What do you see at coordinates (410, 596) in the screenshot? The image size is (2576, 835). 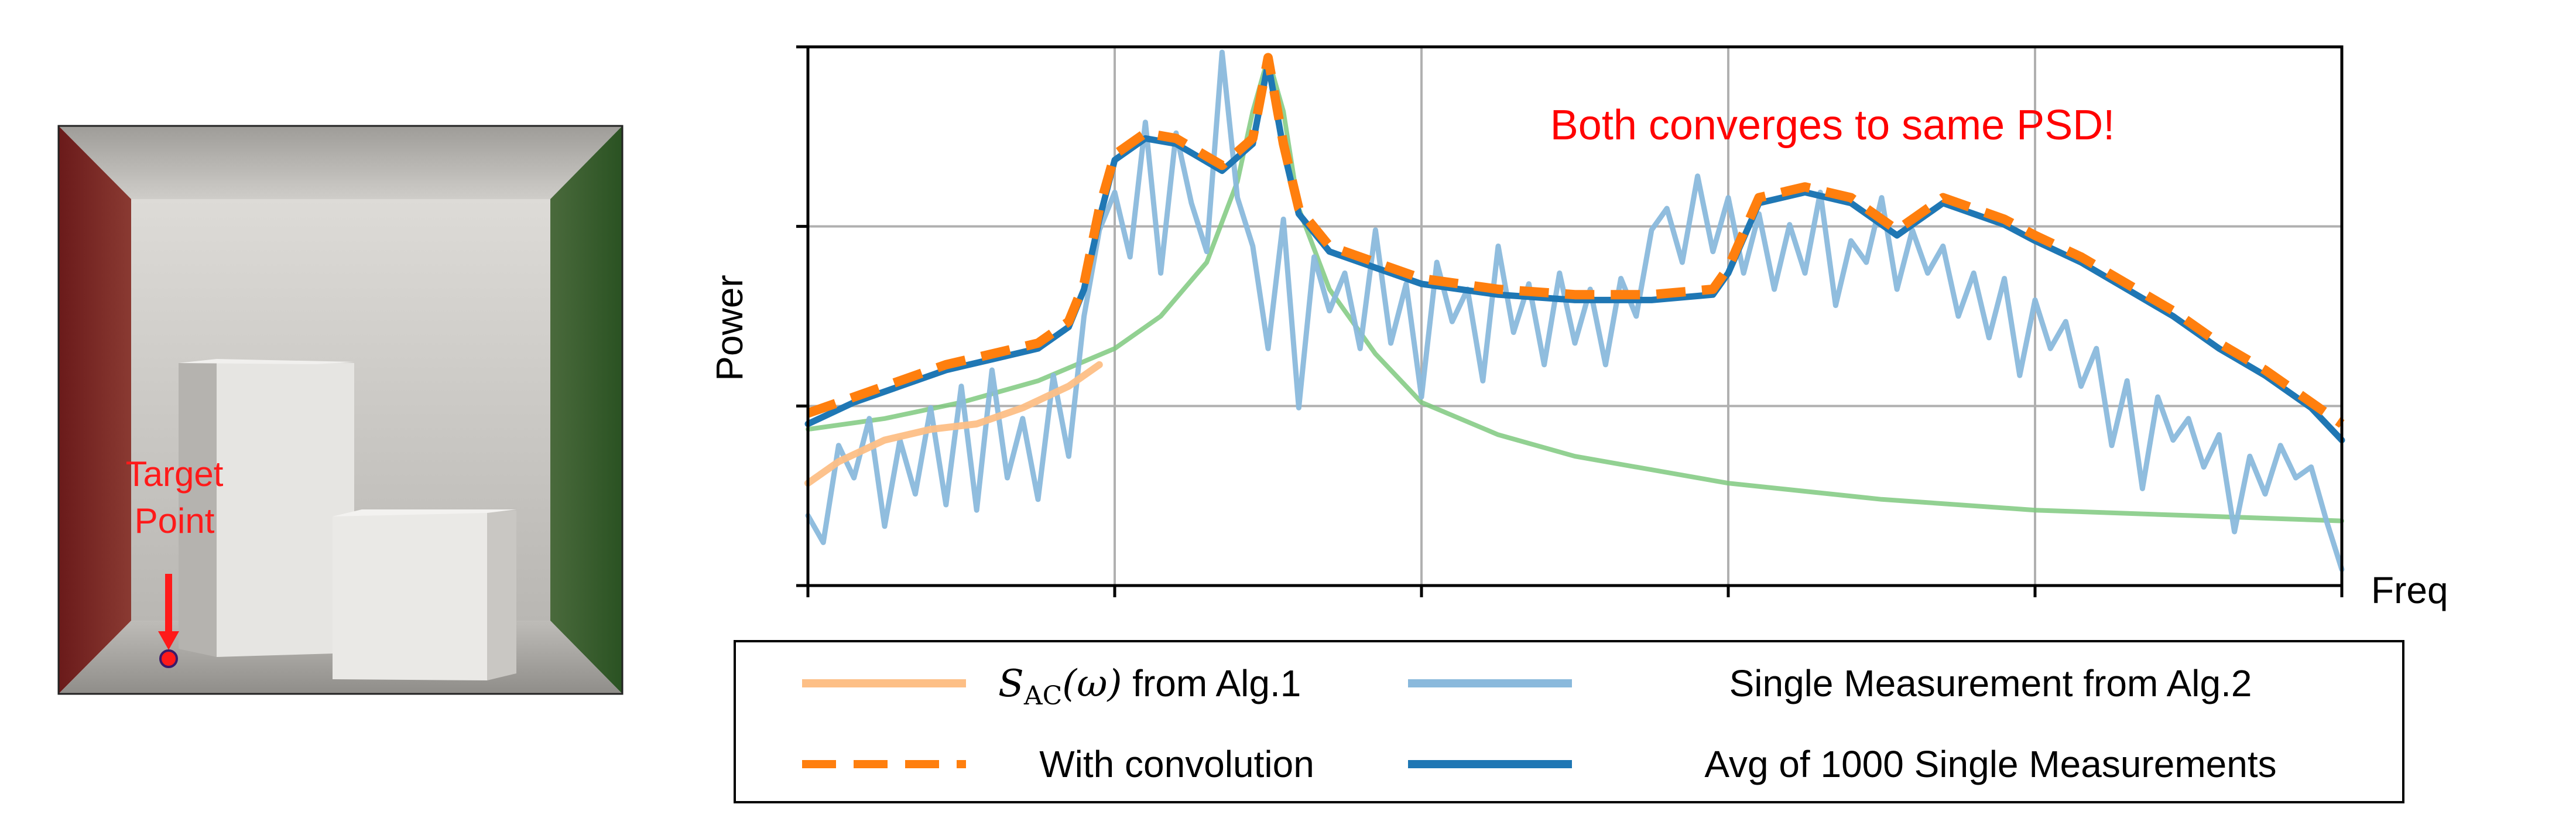 I see `short-box-front` at bounding box center [410, 596].